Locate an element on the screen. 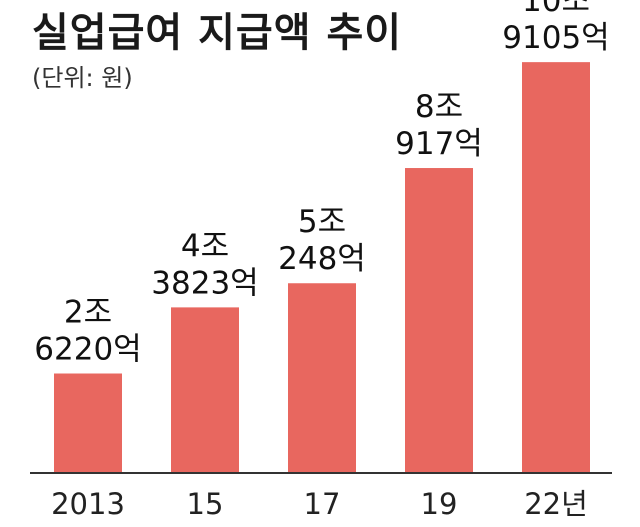  x-tick-labels-group: 2013 15 17 19 22년 is located at coordinates (319, 504).